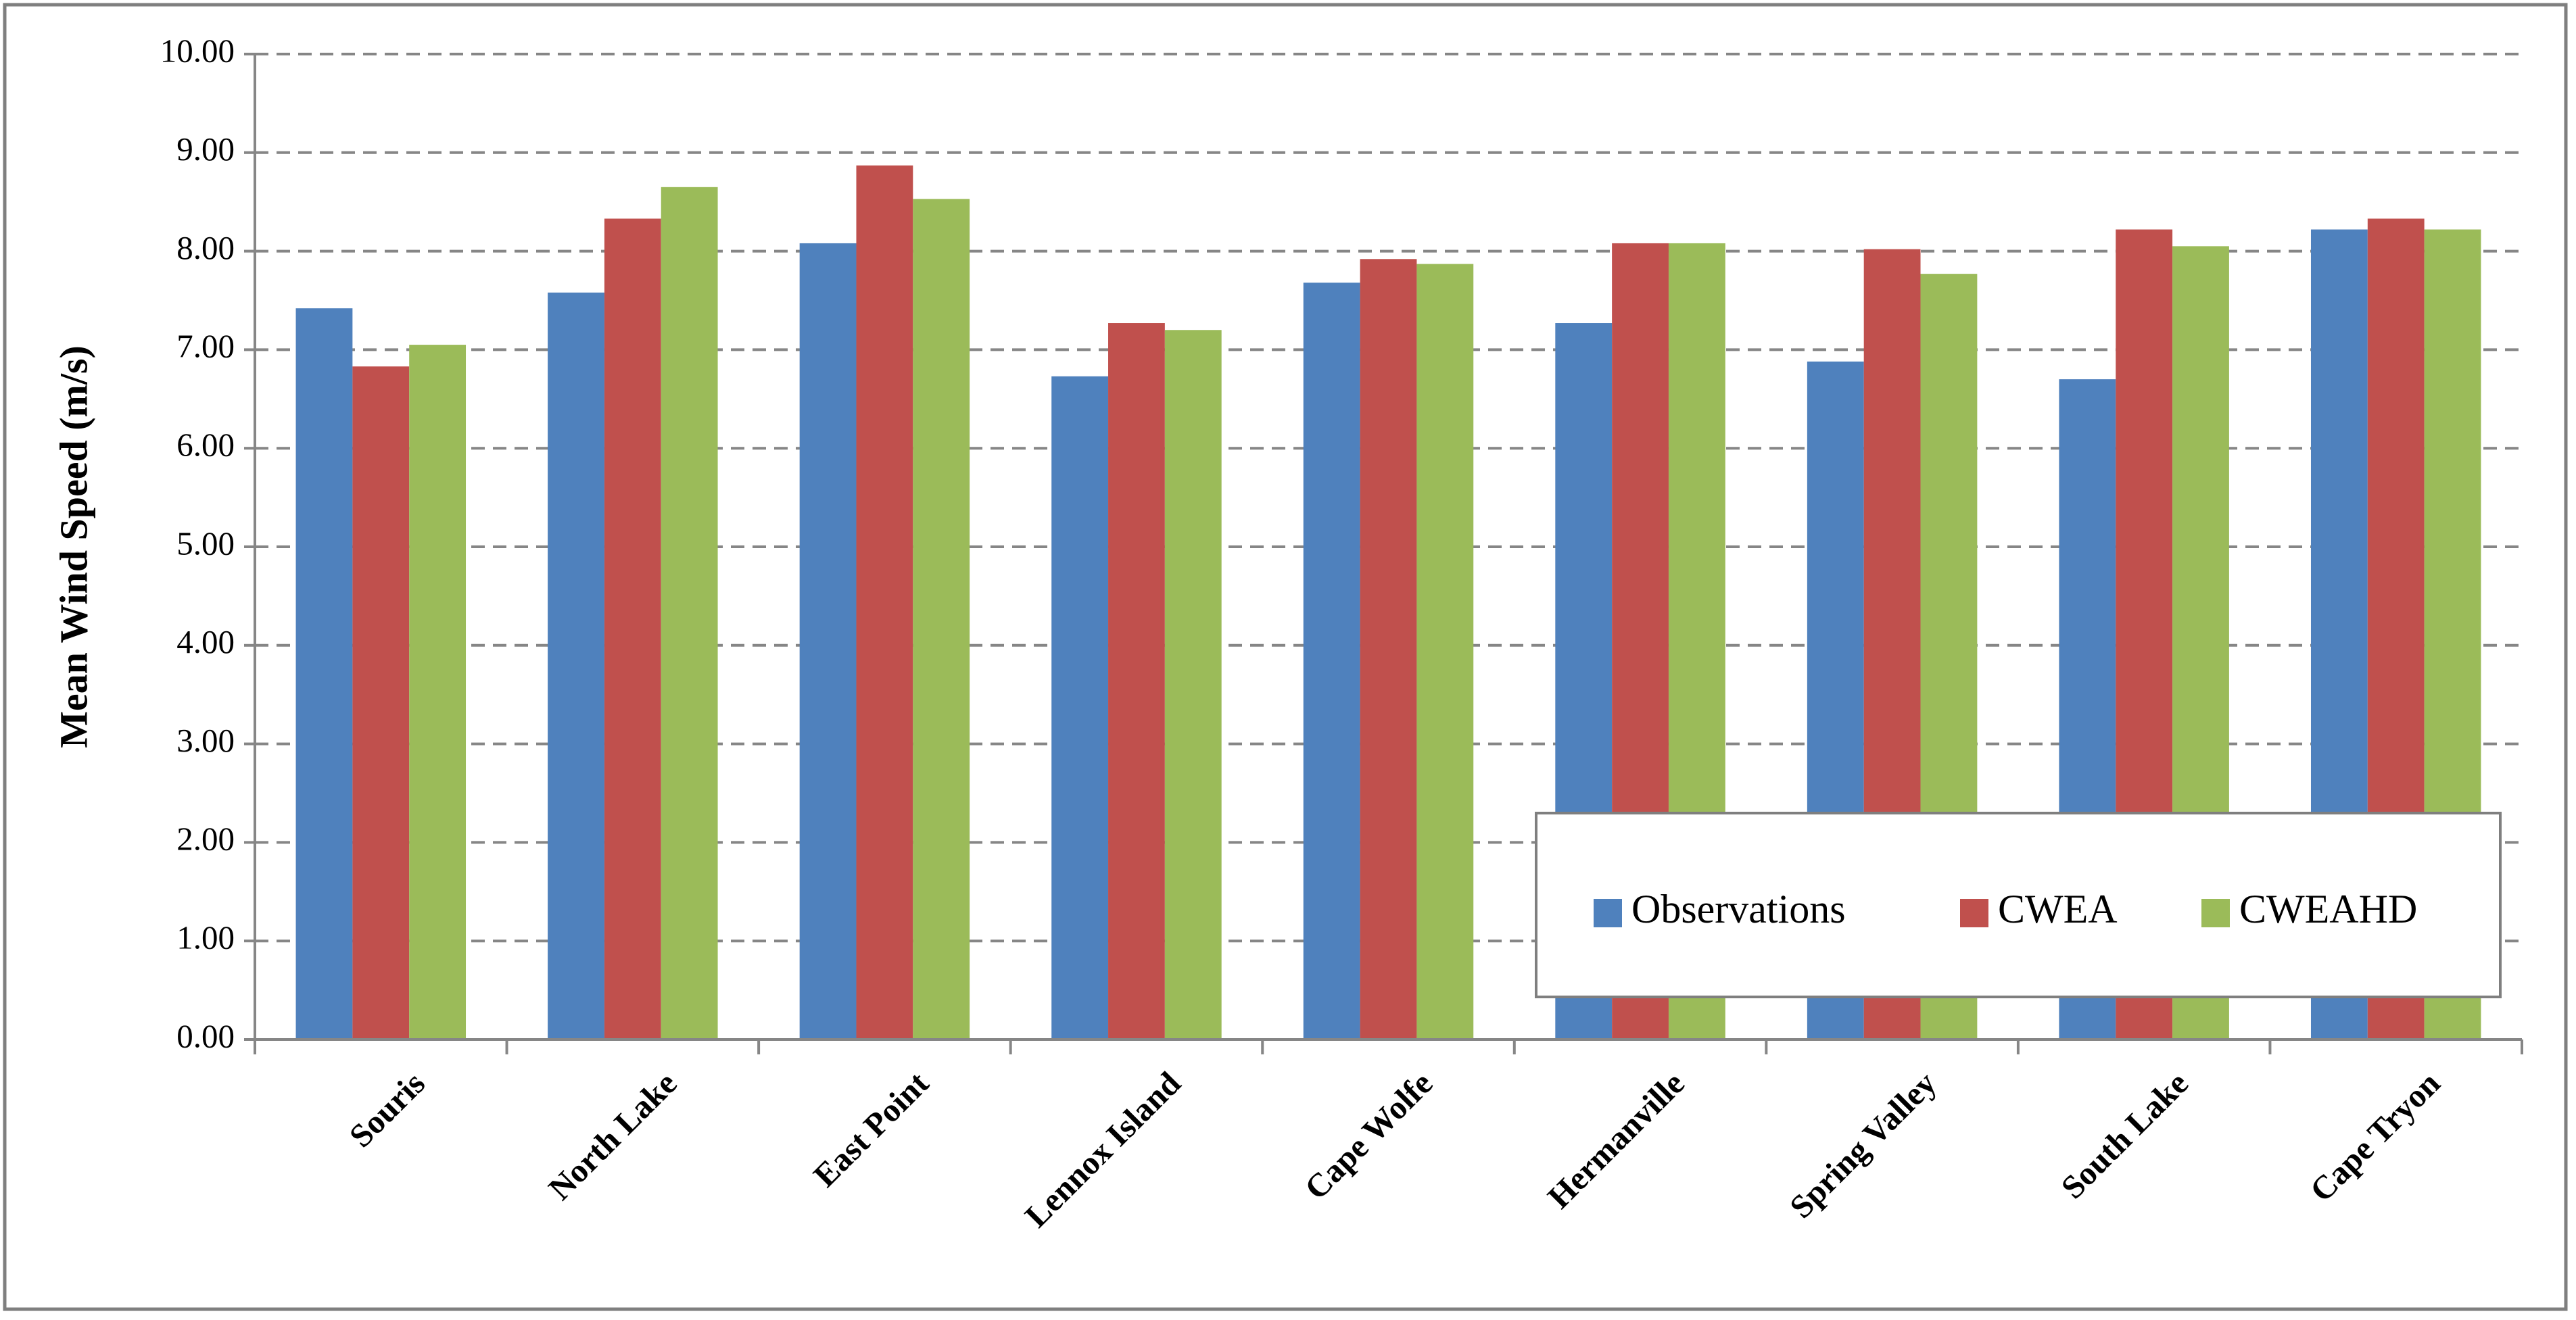 This screenshot has height=1320, width=2576. Describe the element at coordinates (205, 740) in the screenshot. I see `y-tick-label: 3.00` at that location.